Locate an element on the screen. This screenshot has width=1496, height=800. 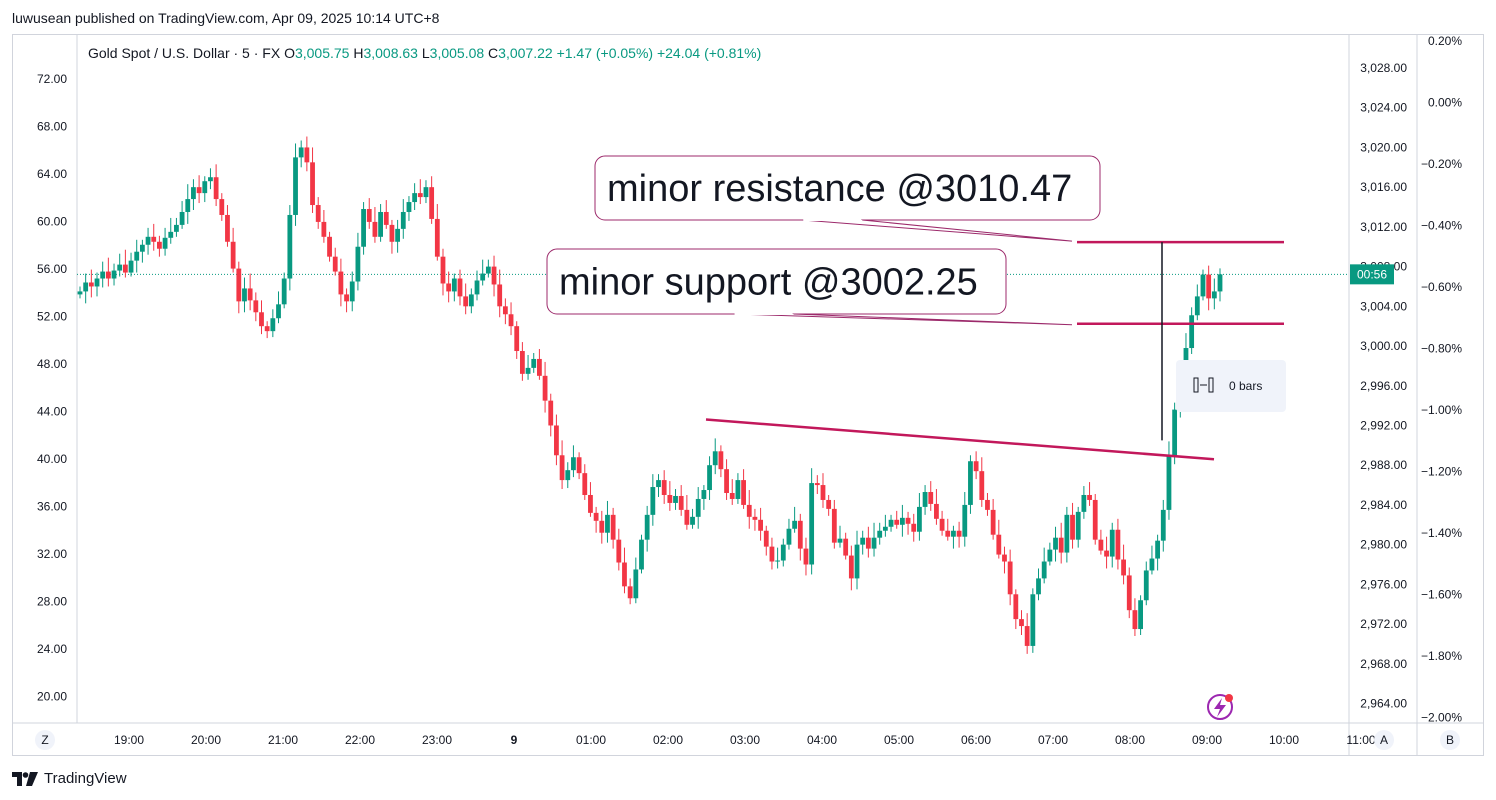
price-axis-tick: 3,020.00 is located at coordinates (1383, 147).